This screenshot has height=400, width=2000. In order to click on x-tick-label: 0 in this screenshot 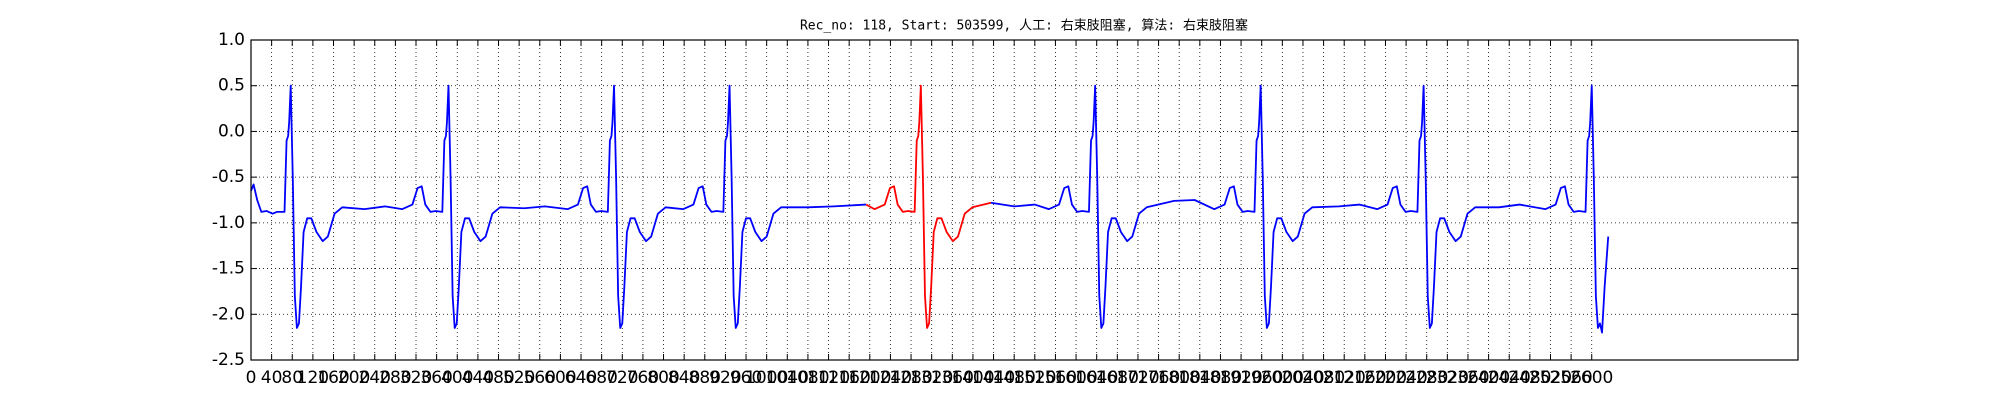, I will do `click(251, 378)`.